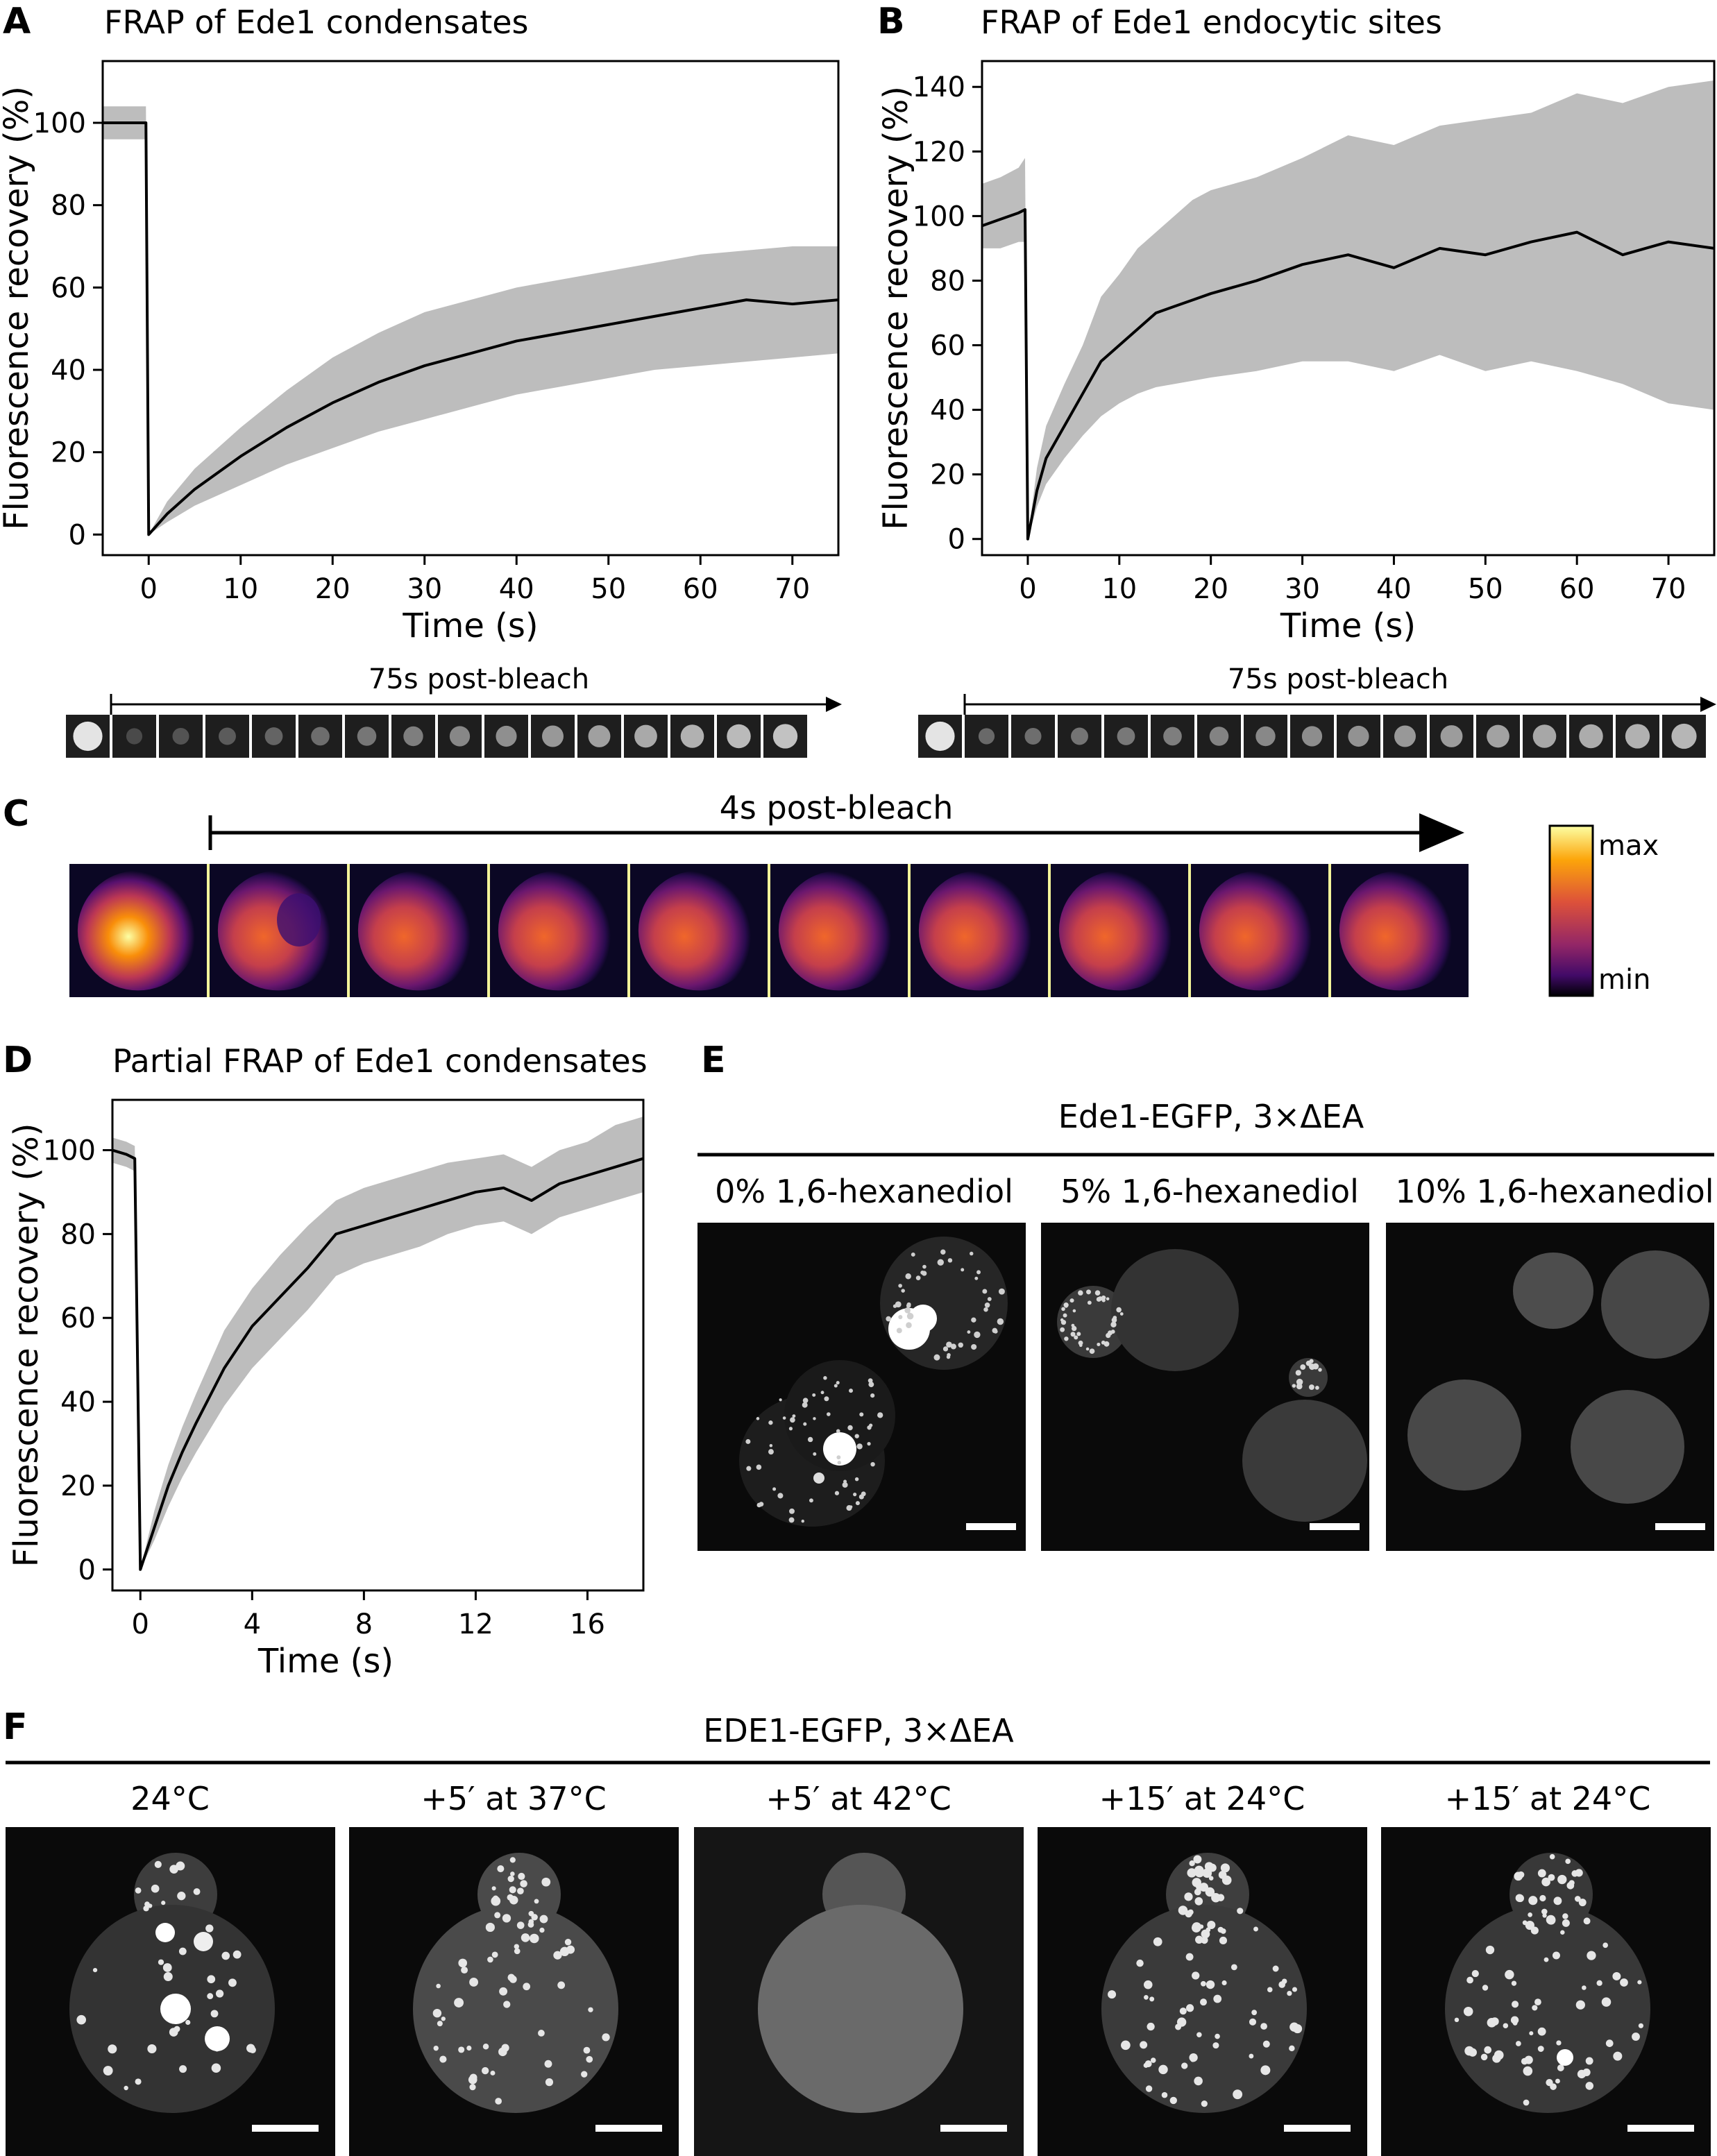  Describe the element at coordinates (587, 1624) in the screenshot. I see `x-tick-label: 16` at that location.